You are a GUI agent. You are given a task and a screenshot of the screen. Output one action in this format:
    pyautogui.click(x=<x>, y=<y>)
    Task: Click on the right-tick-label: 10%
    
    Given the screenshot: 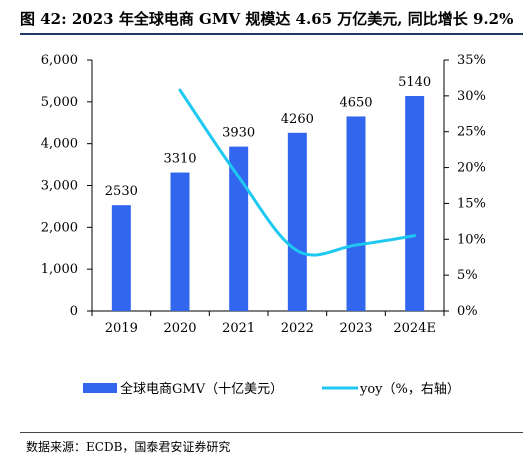 What is the action you would take?
    pyautogui.click(x=471, y=239)
    